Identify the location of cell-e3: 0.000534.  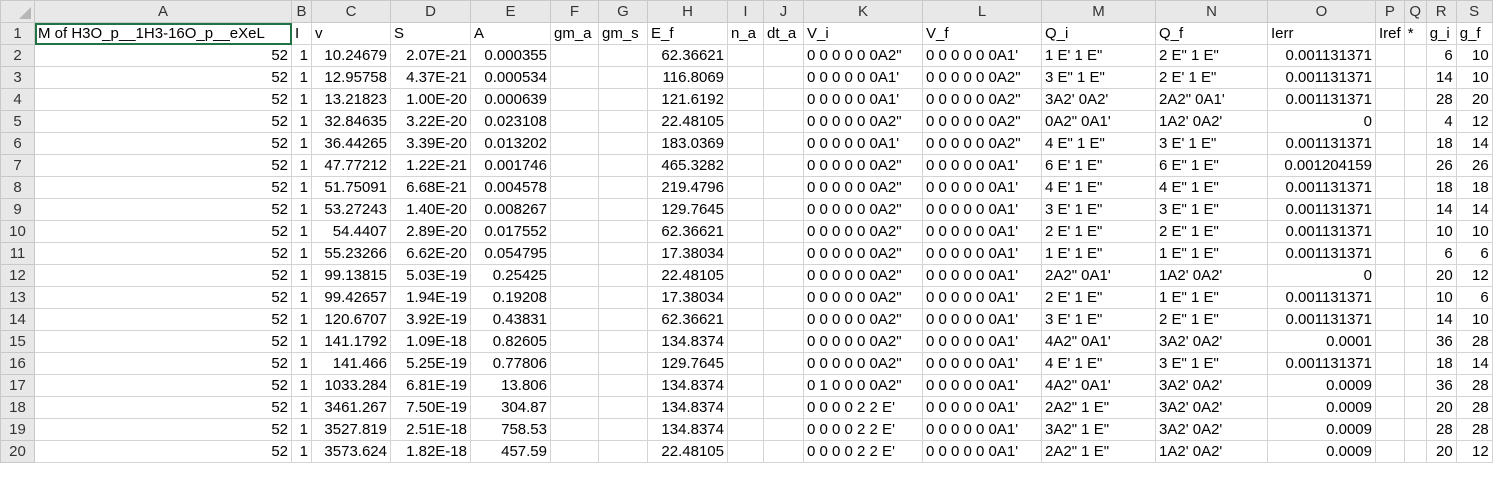
(510, 77).